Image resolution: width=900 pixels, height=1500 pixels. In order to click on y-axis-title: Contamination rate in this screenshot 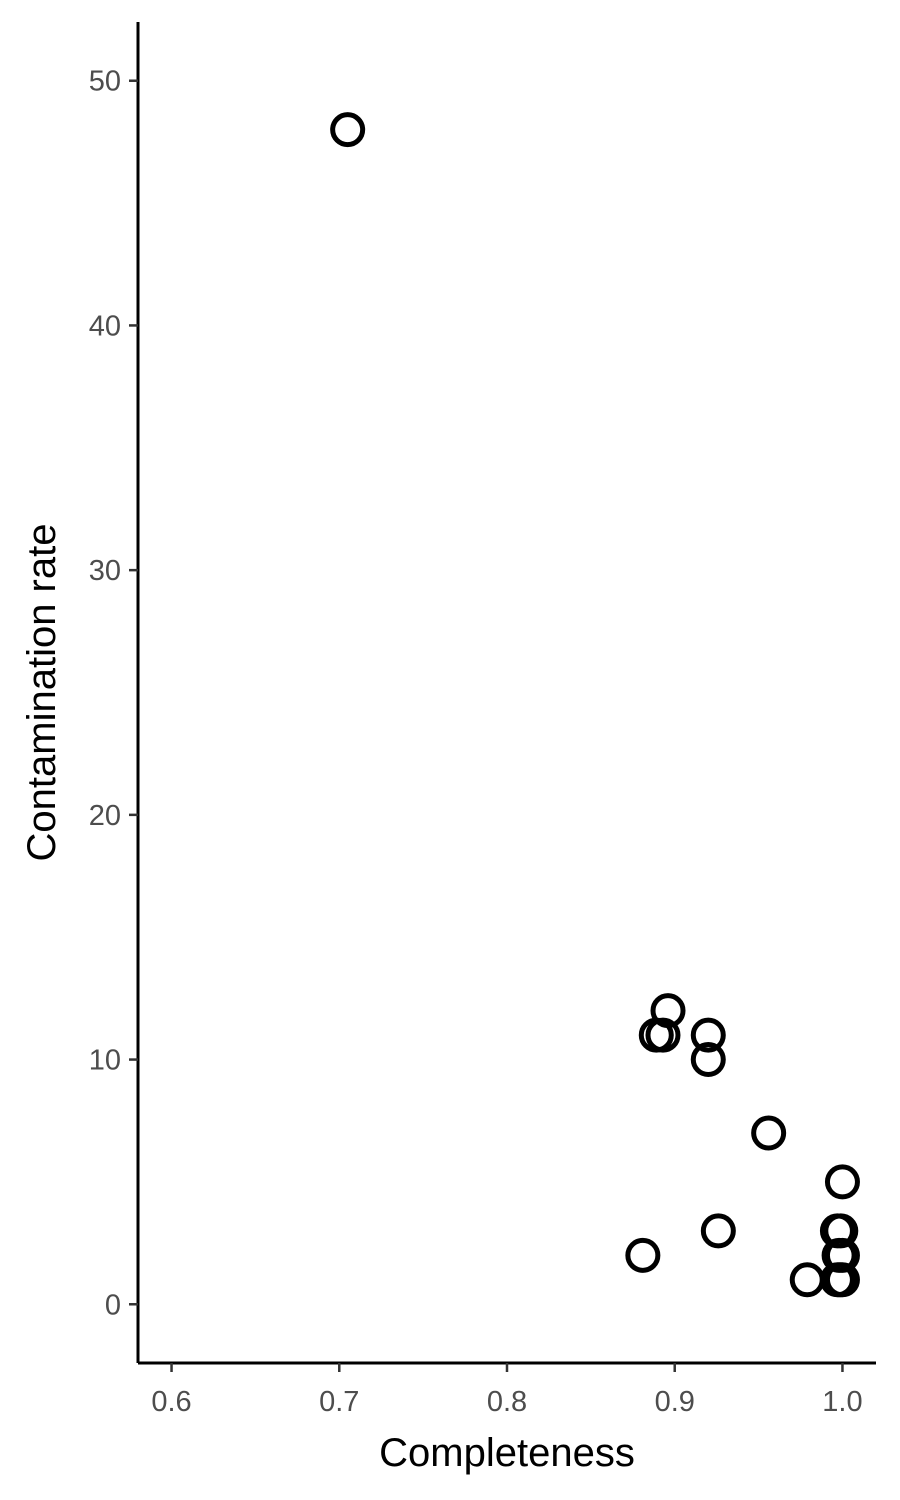, I will do `click(42, 693)`.